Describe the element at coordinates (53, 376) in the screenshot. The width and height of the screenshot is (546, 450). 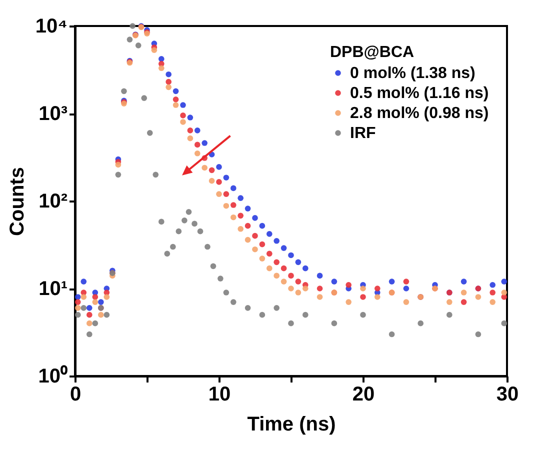
I see `y-tick-label: 10⁰` at that location.